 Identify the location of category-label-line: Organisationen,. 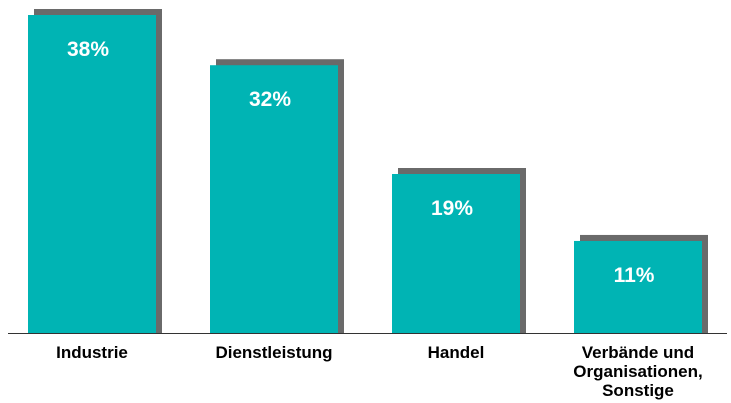
(637, 371).